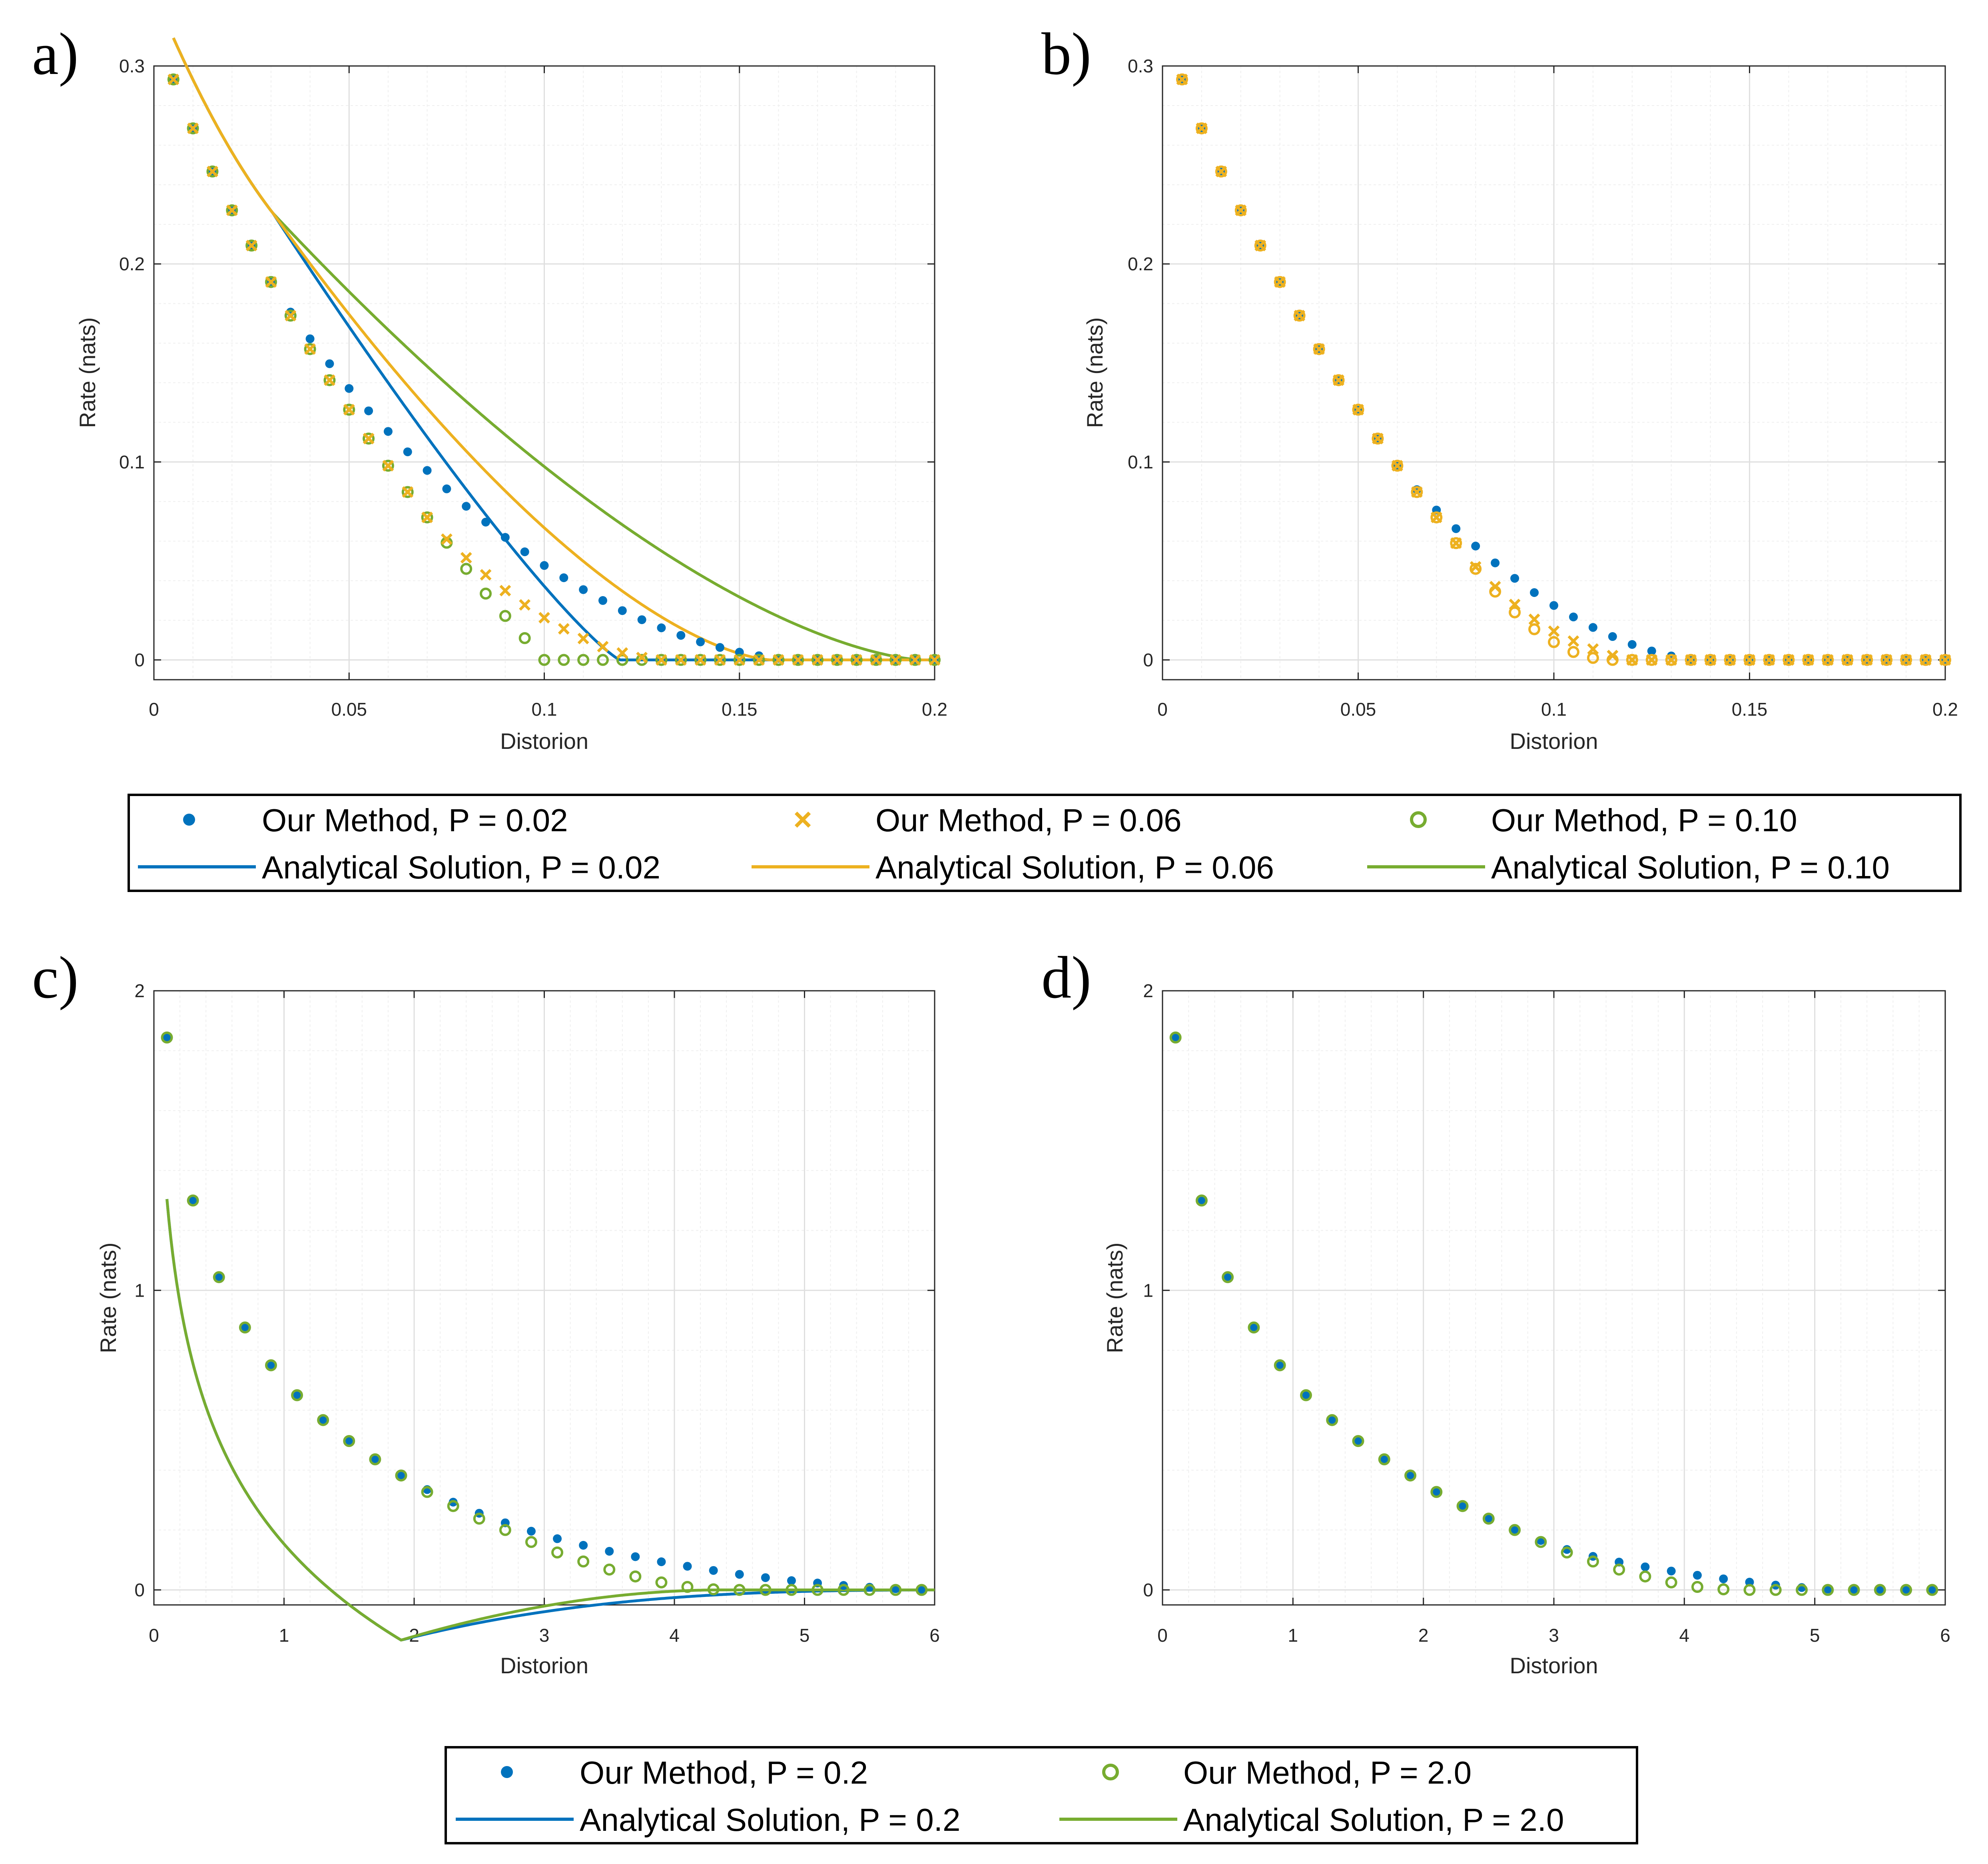 This screenshot has height=1864, width=1988. I want to click on x-tick-label: 1, so click(1293, 1635).